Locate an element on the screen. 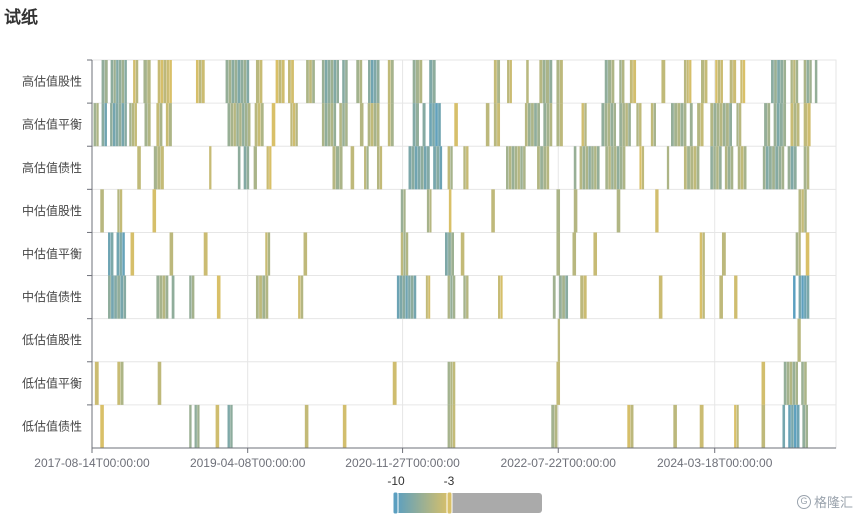  x-tick-label: 2019-04-08T00:00:00 is located at coordinates (248, 463).